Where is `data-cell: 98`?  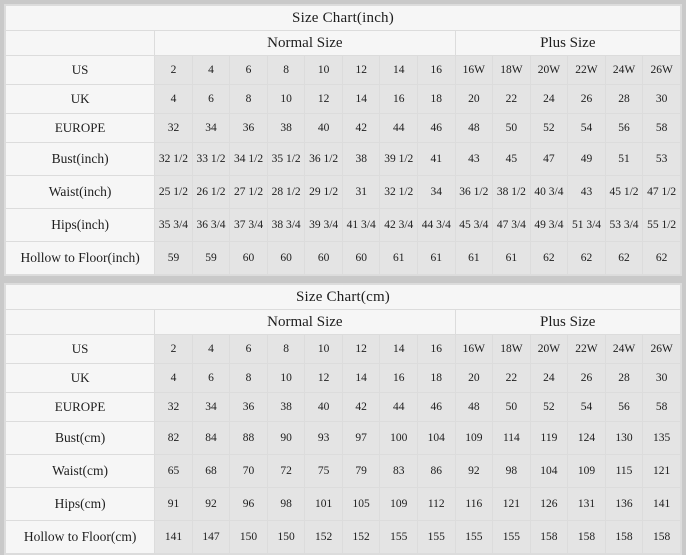 data-cell: 98 is located at coordinates (286, 504).